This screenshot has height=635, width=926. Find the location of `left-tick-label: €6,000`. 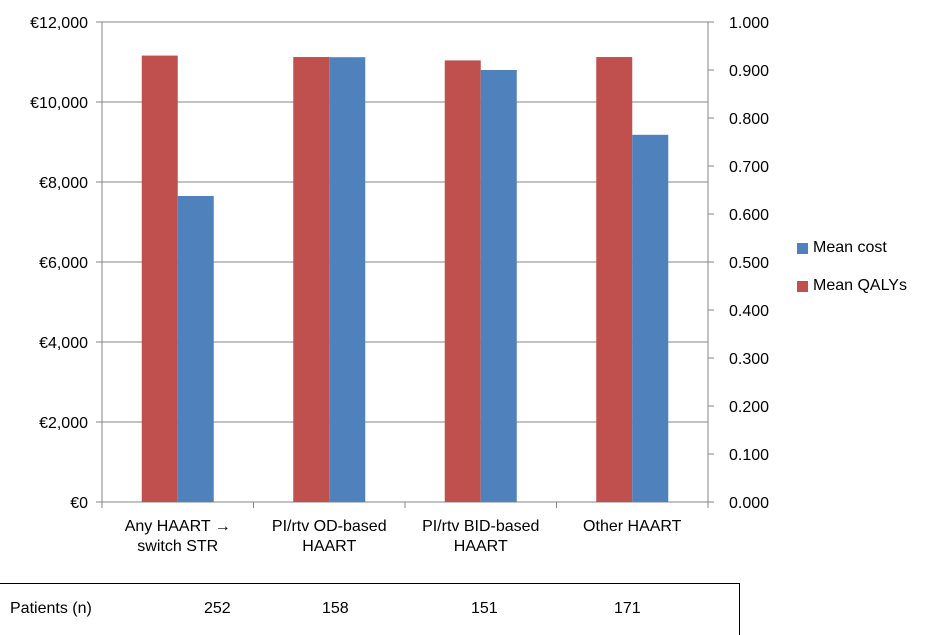

left-tick-label: €6,000 is located at coordinates (63, 263).